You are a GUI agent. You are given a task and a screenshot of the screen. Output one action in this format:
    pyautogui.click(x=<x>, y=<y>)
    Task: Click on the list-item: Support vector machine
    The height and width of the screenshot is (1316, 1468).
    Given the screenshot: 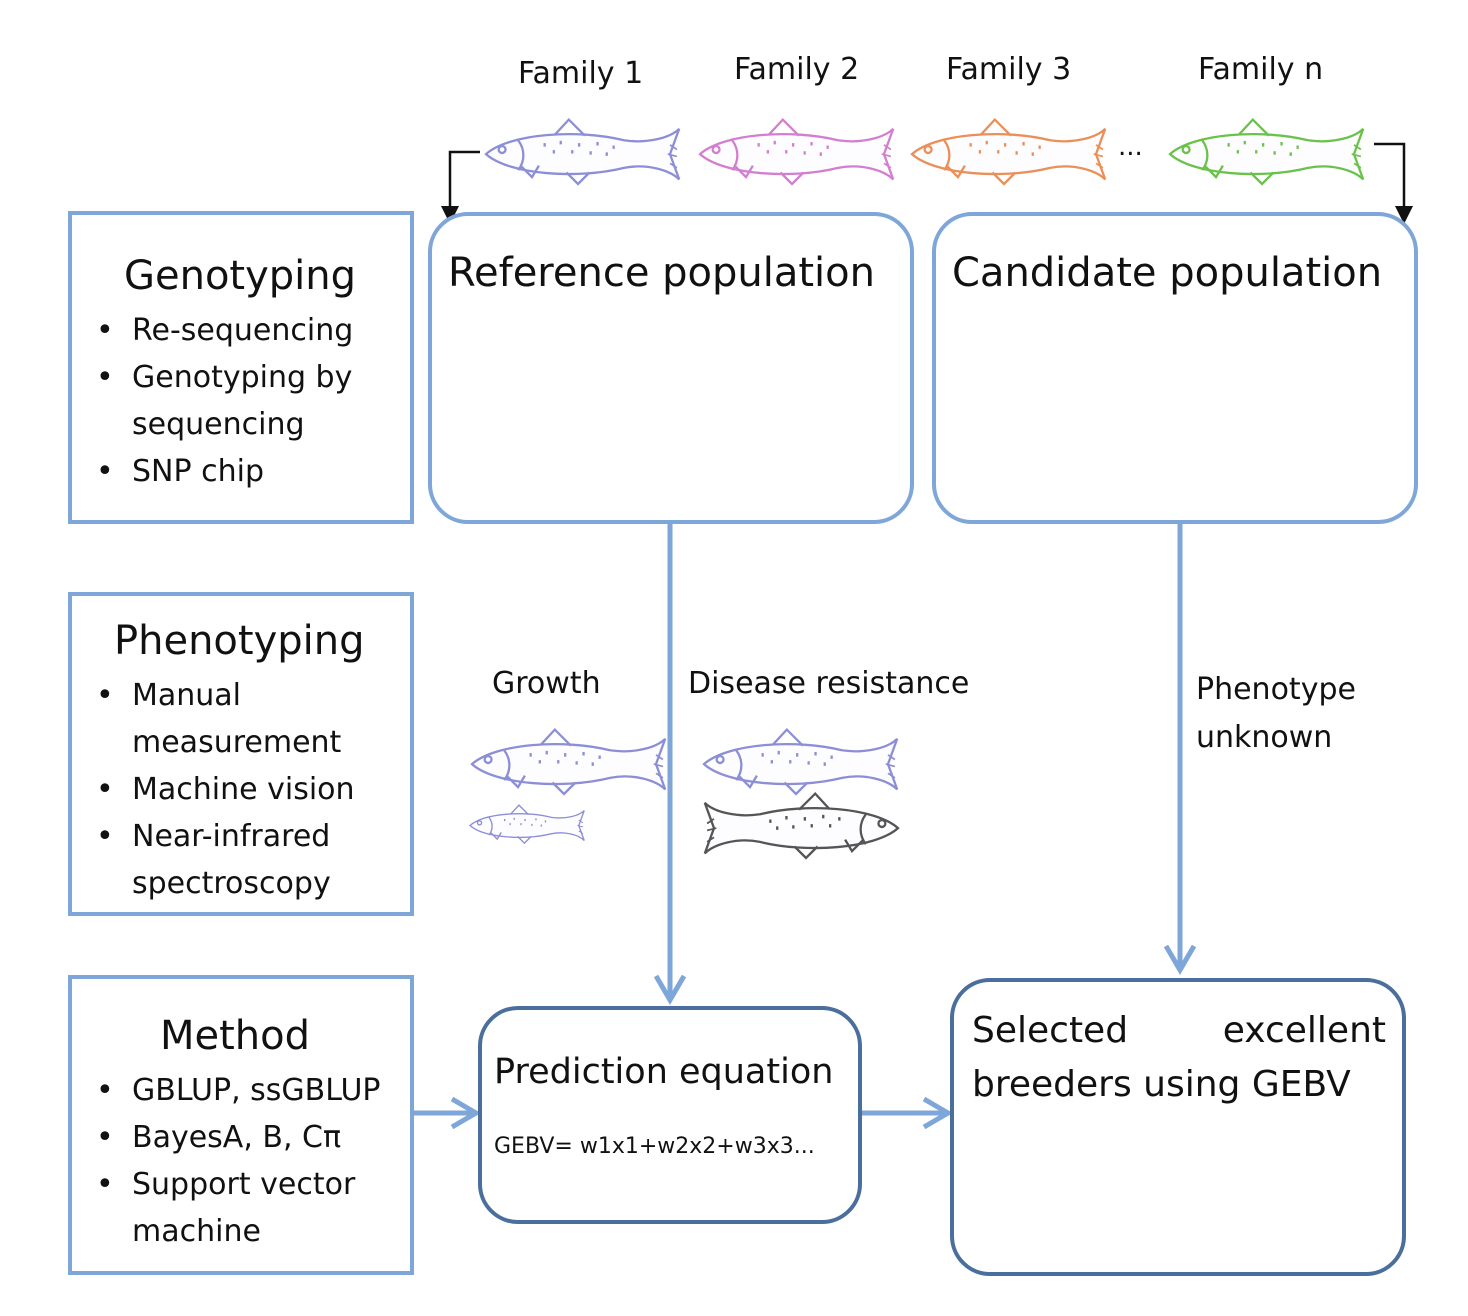 What is the action you would take?
    pyautogui.click(x=234, y=1208)
    